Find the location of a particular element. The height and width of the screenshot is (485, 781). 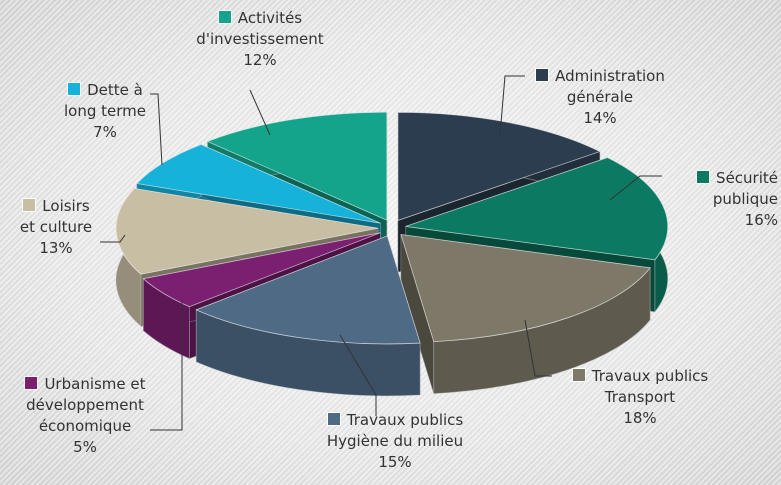

slice-label: Administration générale 14% is located at coordinates (600, 97).